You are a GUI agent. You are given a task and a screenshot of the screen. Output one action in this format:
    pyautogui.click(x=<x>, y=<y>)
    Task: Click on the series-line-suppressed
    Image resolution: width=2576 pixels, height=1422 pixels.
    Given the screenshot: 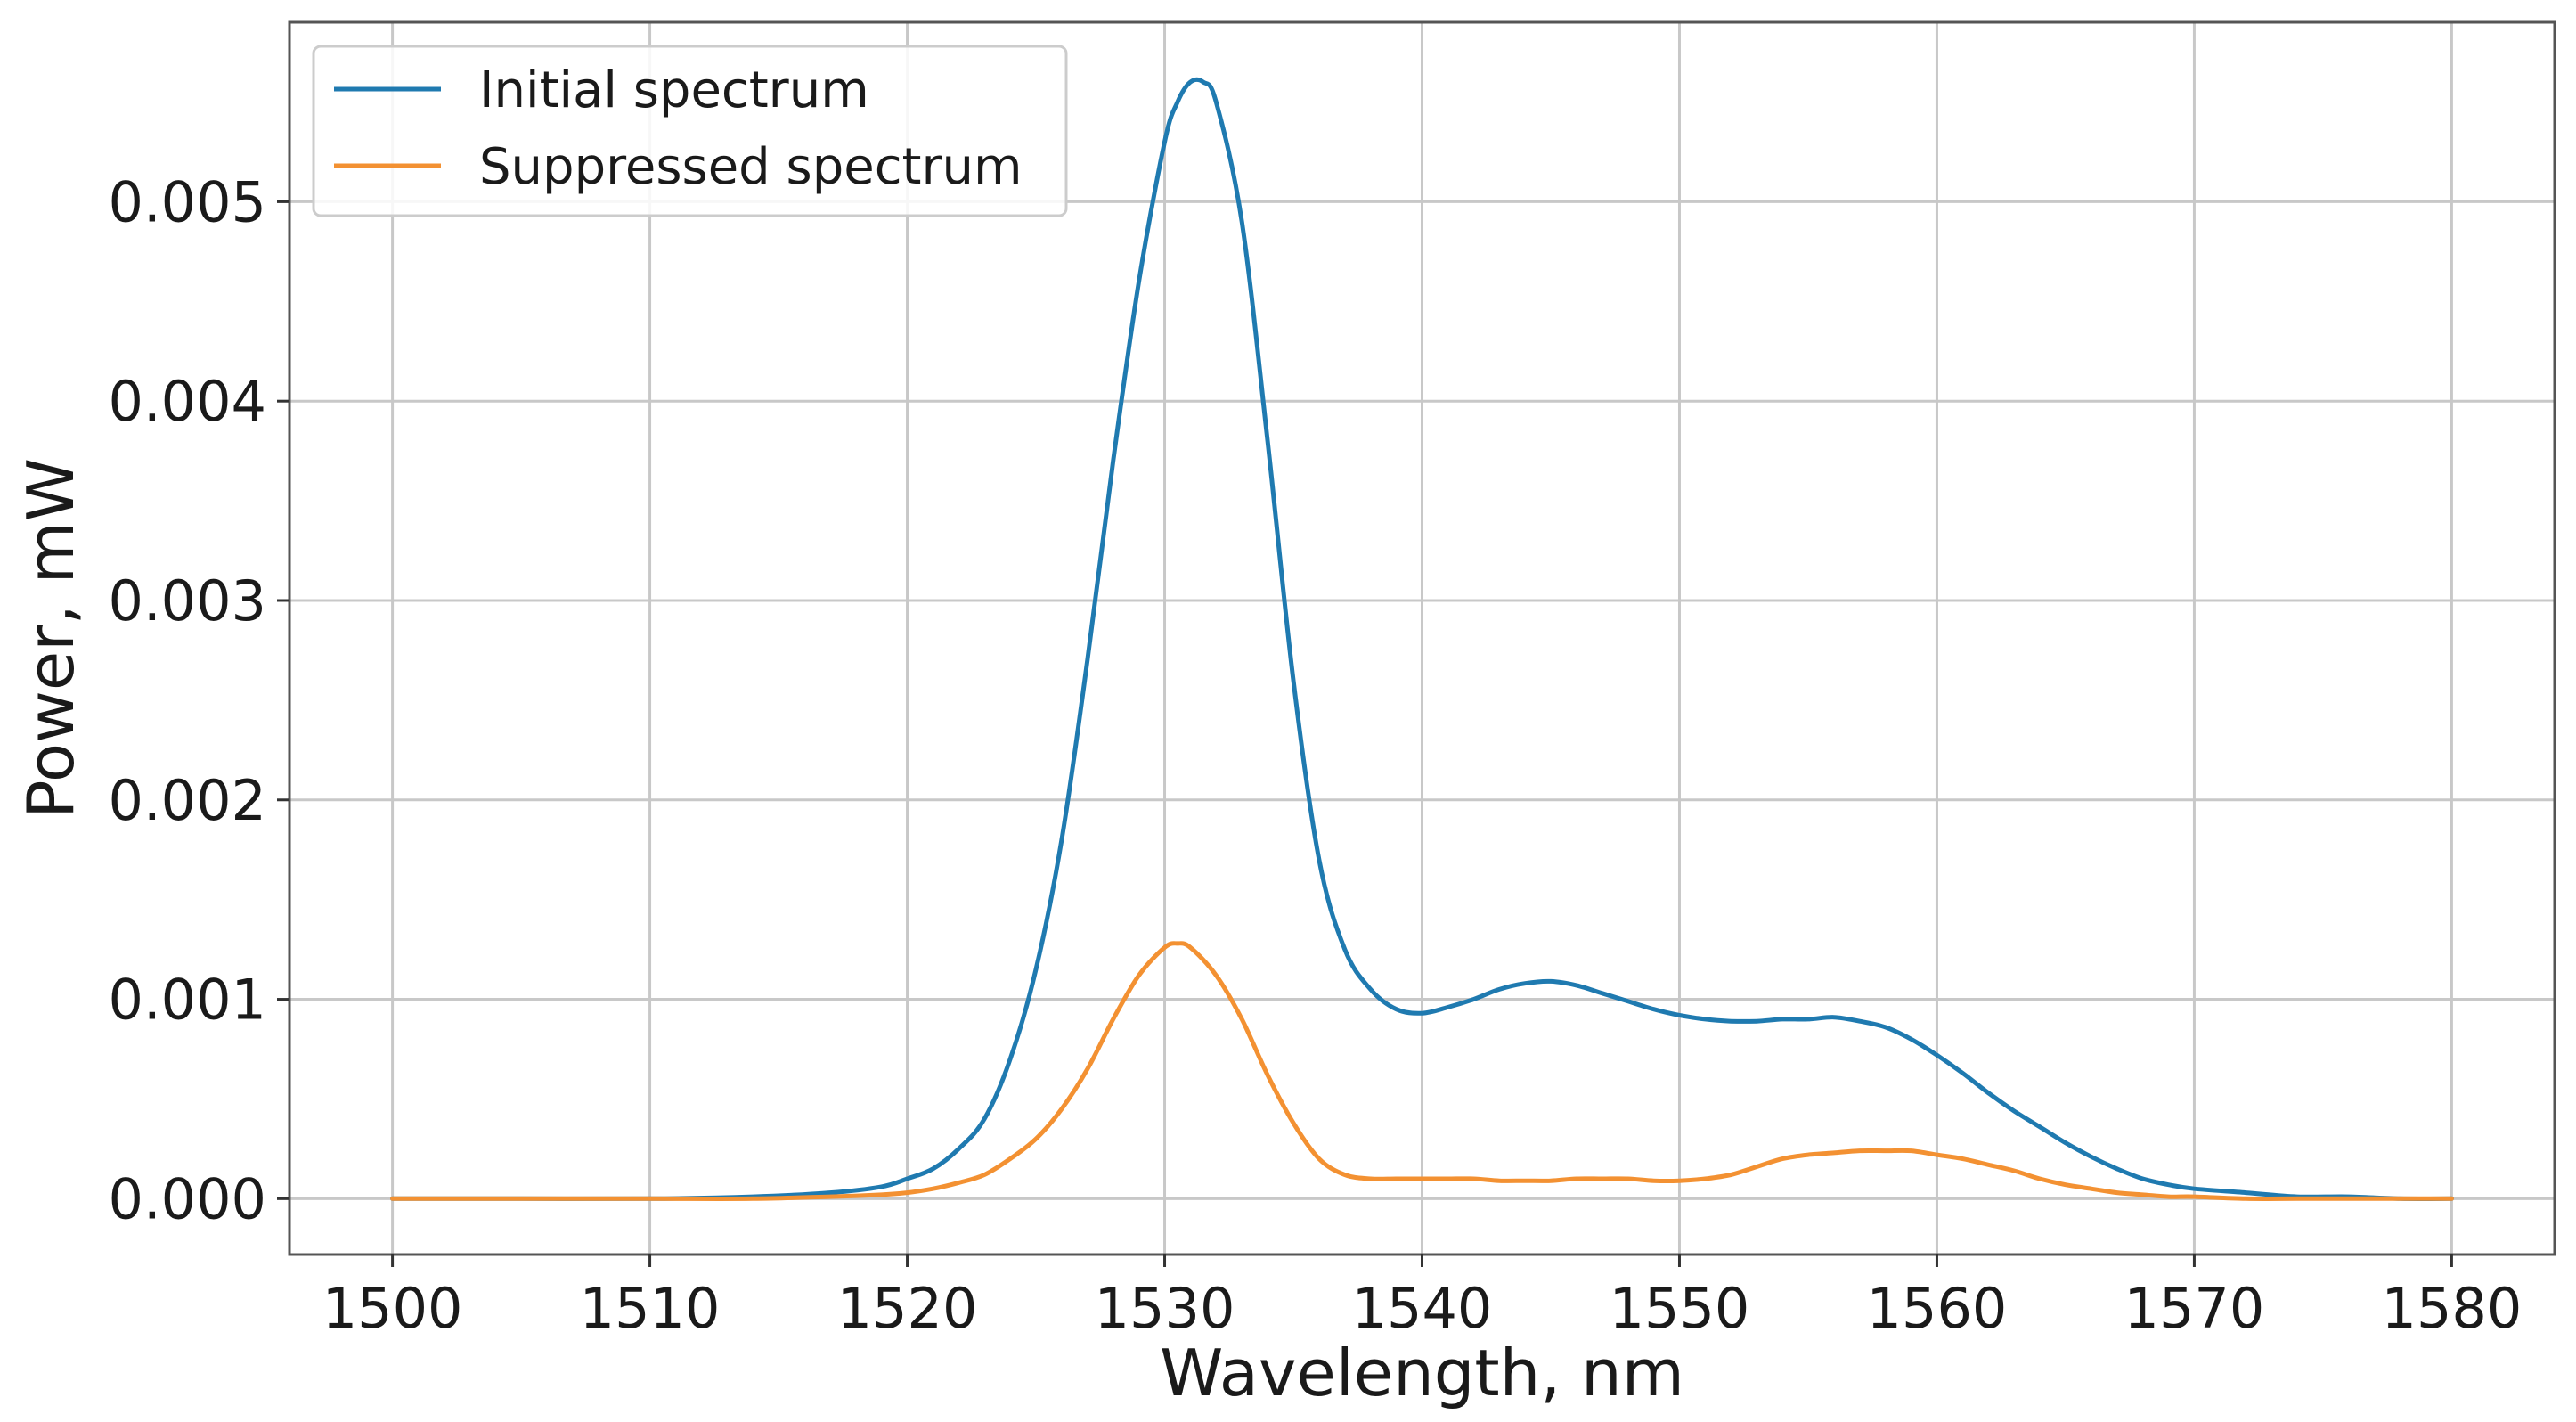 What is the action you would take?
    pyautogui.click(x=1422, y=1071)
    